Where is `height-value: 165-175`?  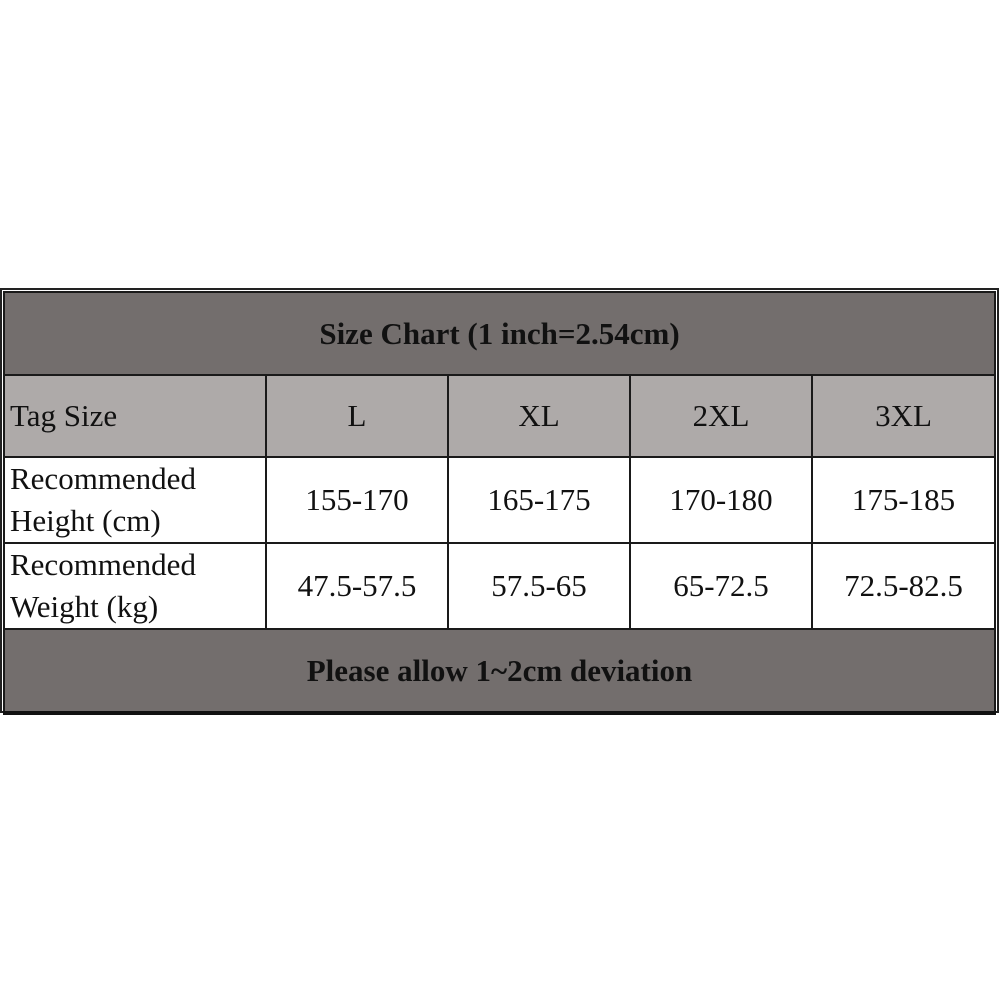 height-value: 165-175 is located at coordinates (539, 500).